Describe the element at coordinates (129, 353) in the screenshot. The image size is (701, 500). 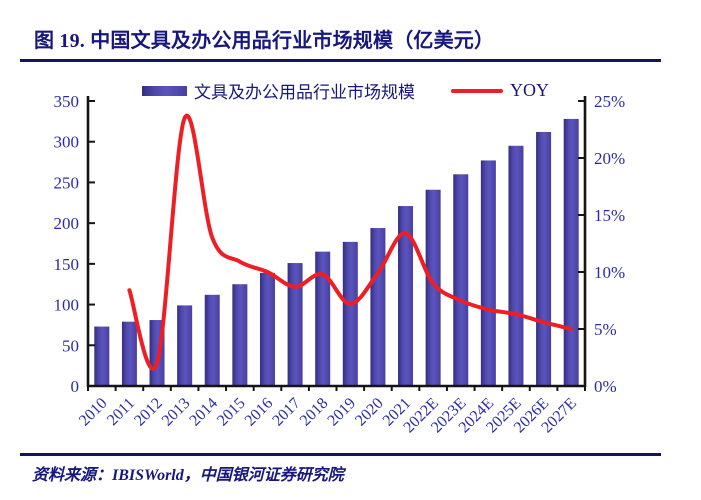
I see `bar-2011` at that location.